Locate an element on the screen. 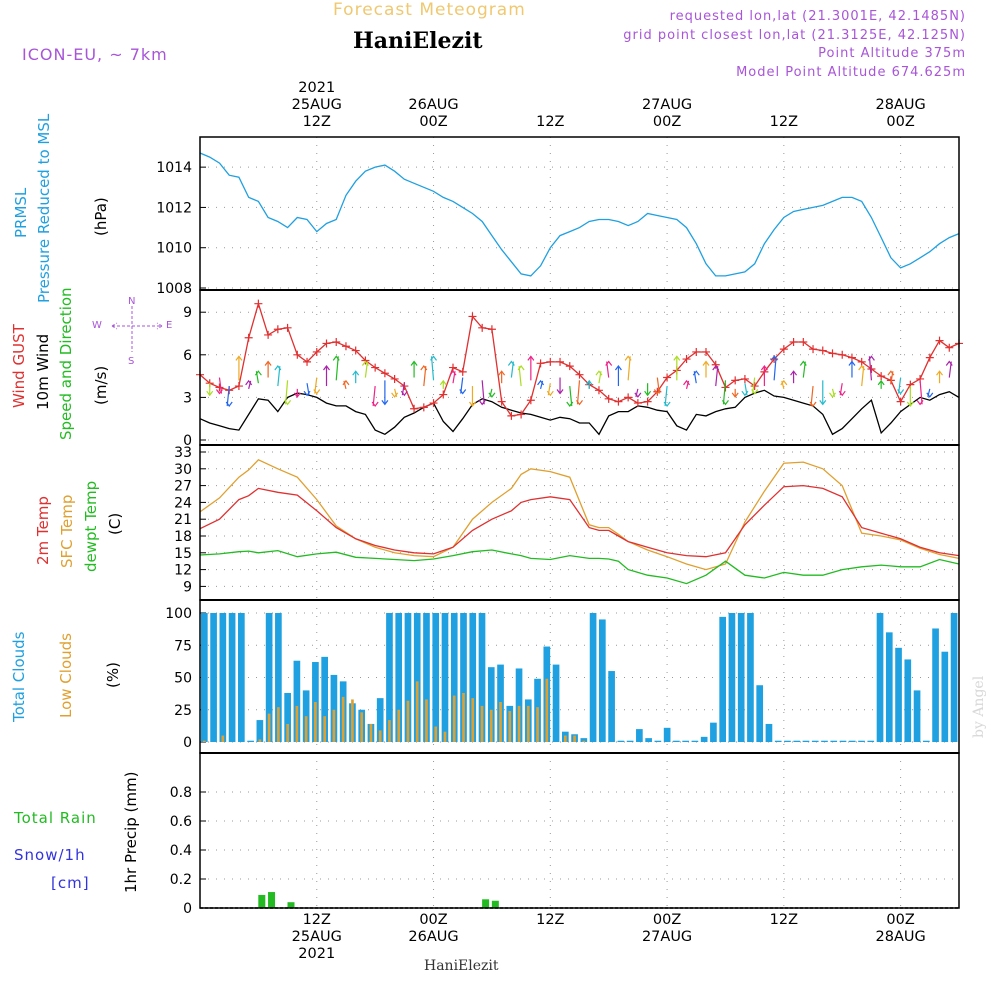 Image resolution: width=1000 pixels, height=1000 pixels. prmsl-line is located at coordinates (579, 214).